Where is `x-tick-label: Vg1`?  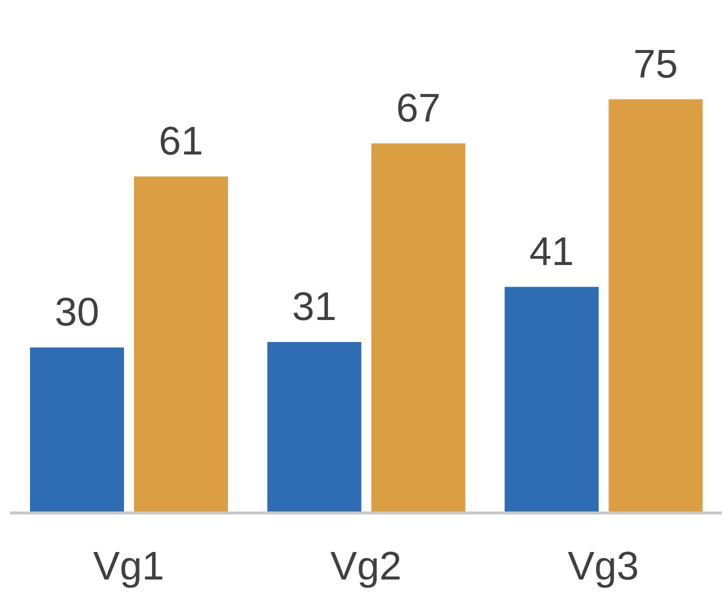 x-tick-label: Vg1 is located at coordinates (128, 566).